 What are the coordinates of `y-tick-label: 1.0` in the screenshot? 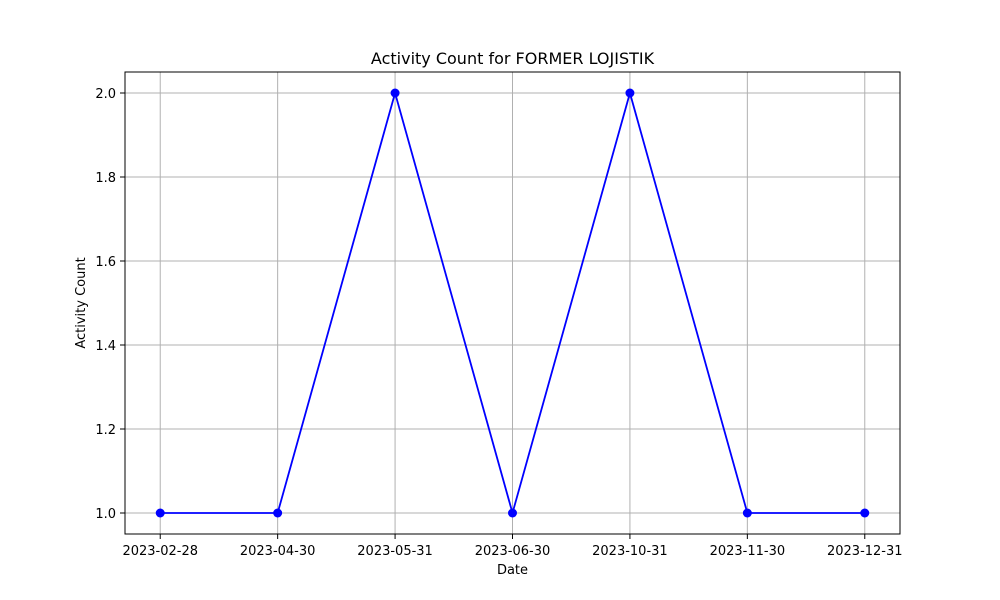 It's located at (105, 514).